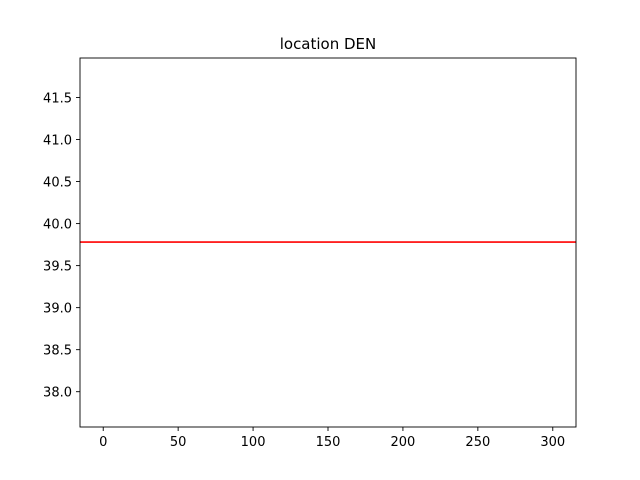  I want to click on chart-title: location DEN, so click(328, 44).